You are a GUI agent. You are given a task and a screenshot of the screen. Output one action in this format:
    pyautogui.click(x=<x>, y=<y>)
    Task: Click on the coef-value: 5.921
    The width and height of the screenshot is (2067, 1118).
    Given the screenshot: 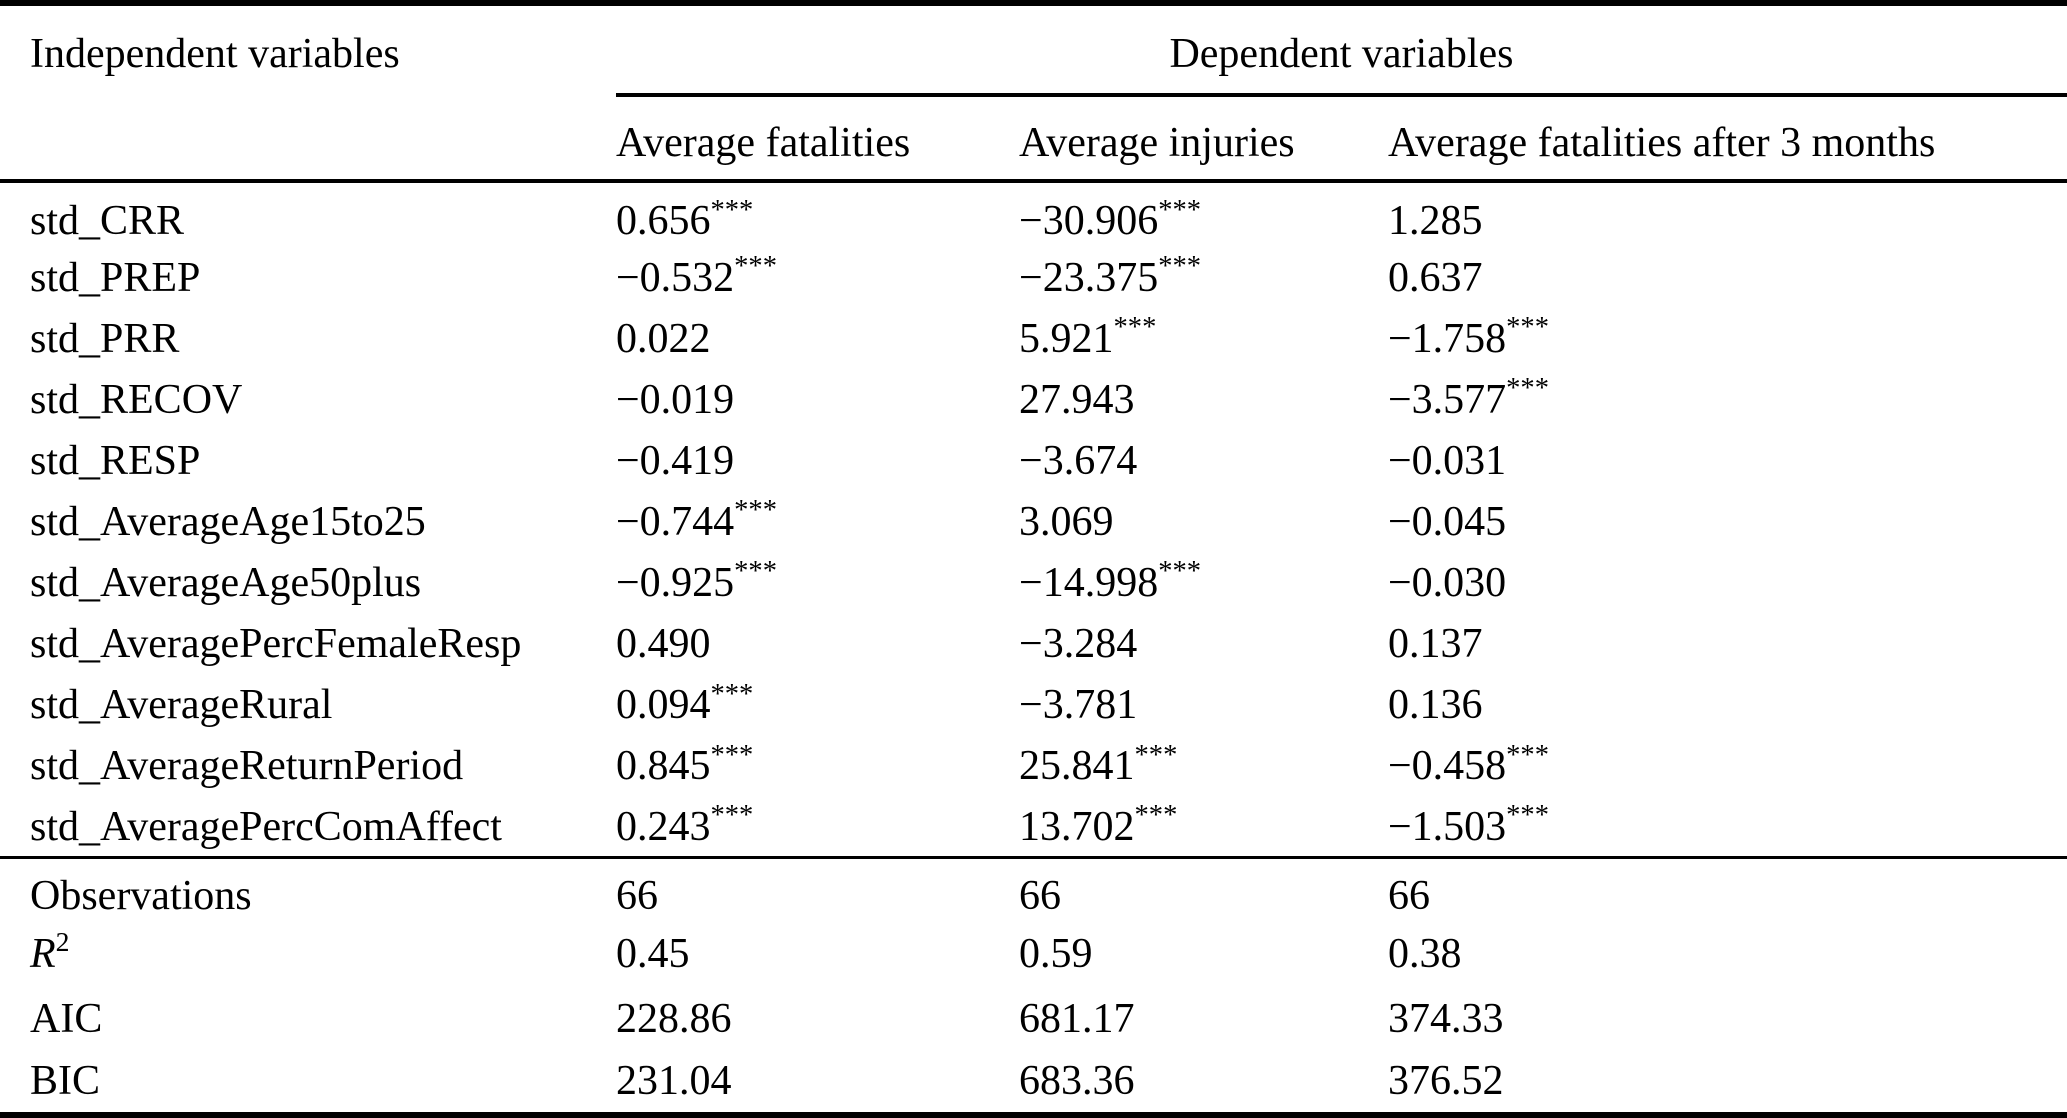 What is the action you would take?
    pyautogui.click(x=1066, y=338)
    